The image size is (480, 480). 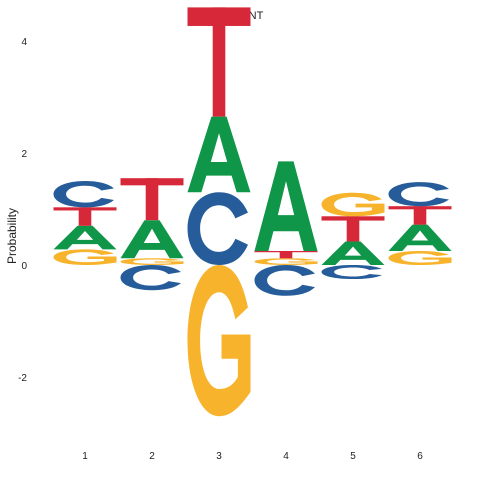 I want to click on x-tick-label: 6, so click(x=420, y=456).